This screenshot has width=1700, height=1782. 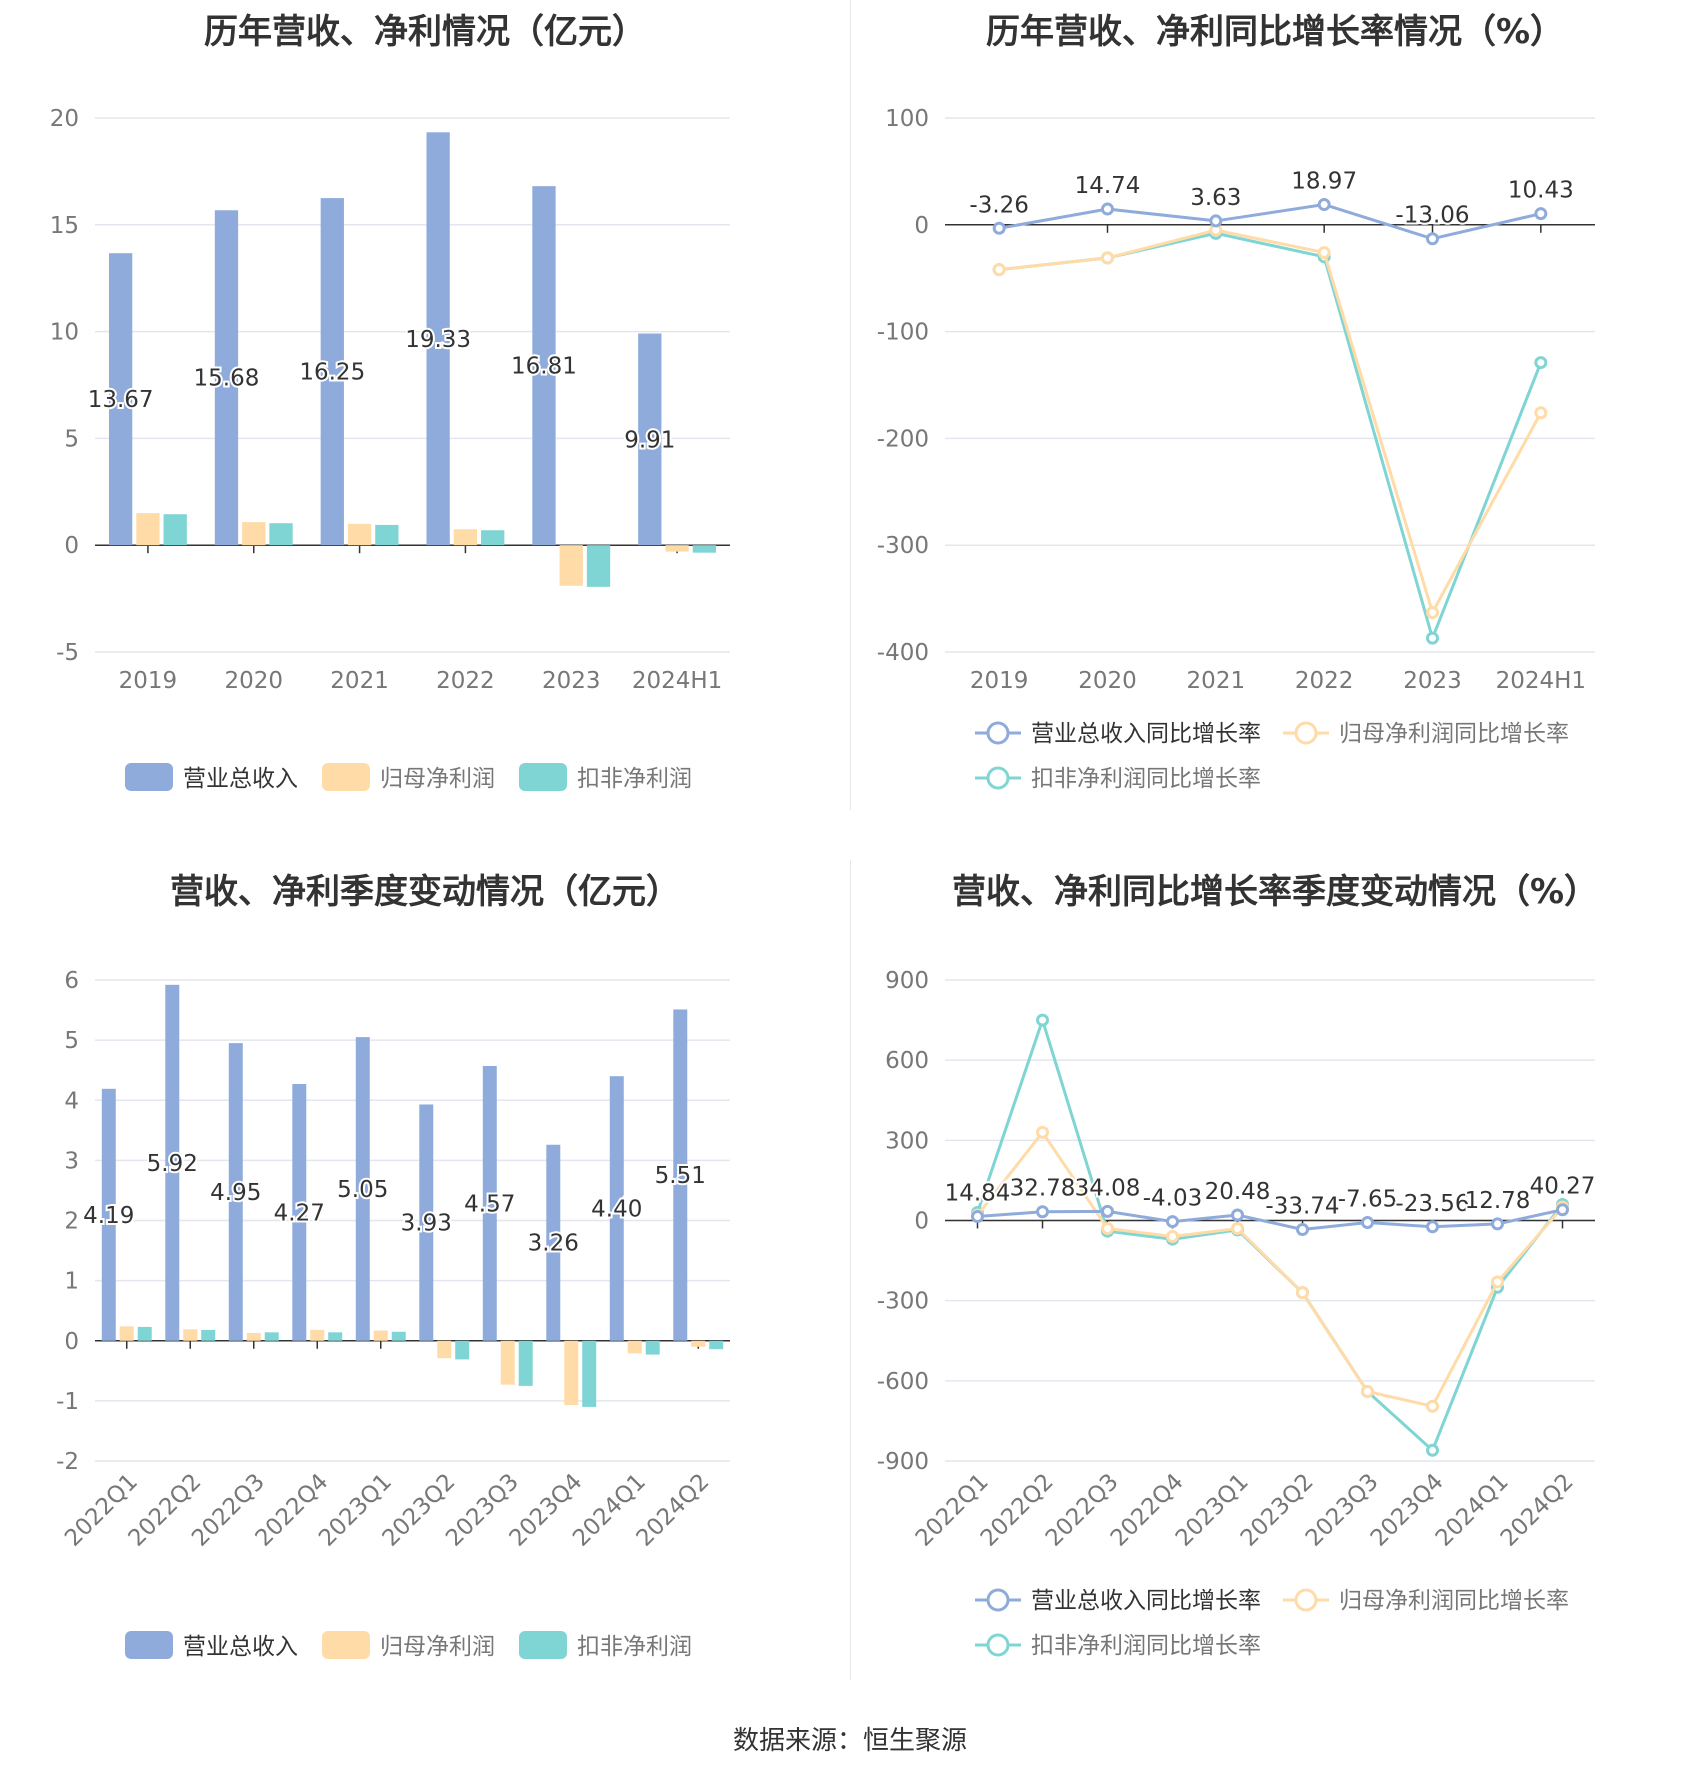 I want to click on data-label: 4.27, so click(x=299, y=1213).